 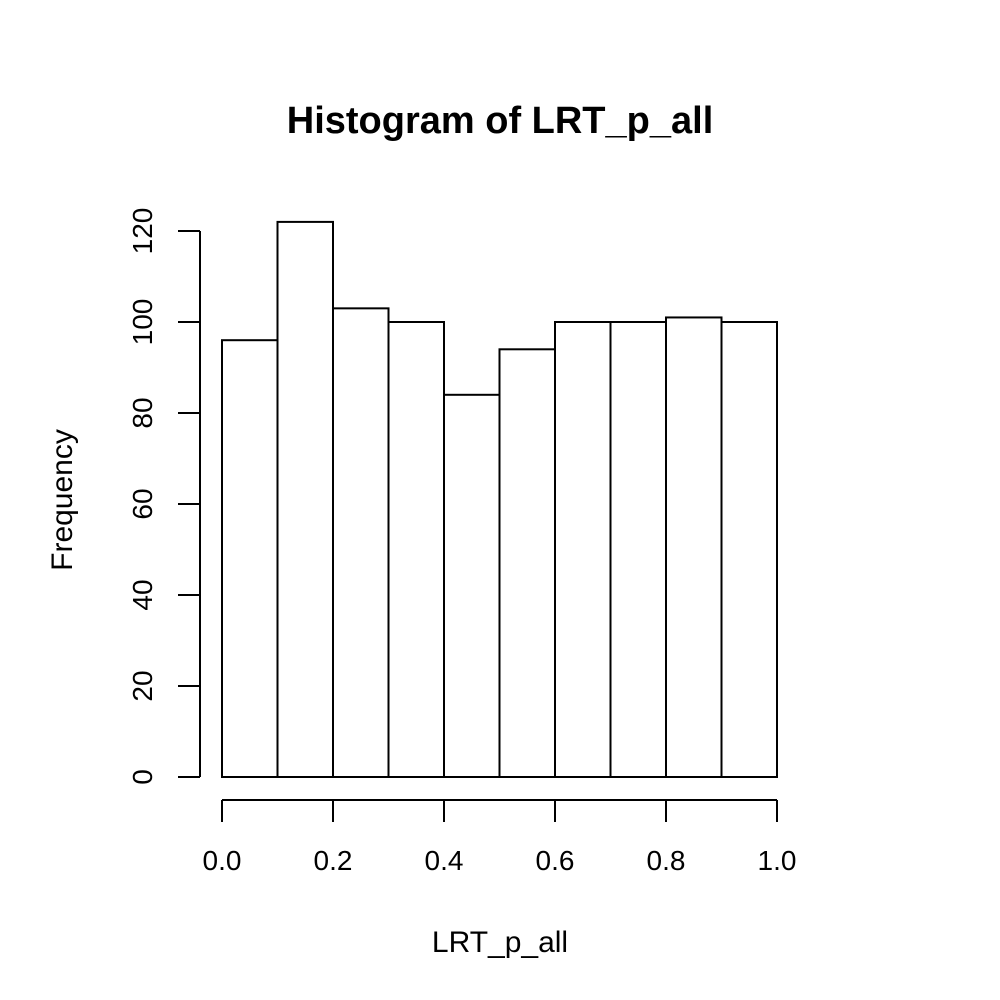 What do you see at coordinates (500, 121) in the screenshot?
I see `chart-title: Histogram of LRT_p_all` at bounding box center [500, 121].